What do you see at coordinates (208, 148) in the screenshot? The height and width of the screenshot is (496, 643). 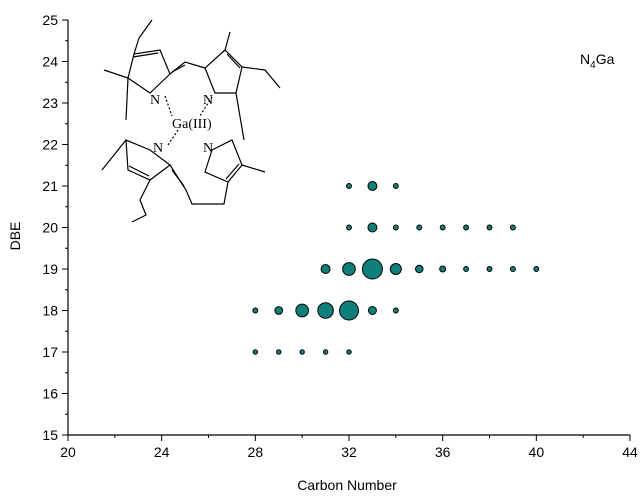 I see `atom-label-n4: N` at bounding box center [208, 148].